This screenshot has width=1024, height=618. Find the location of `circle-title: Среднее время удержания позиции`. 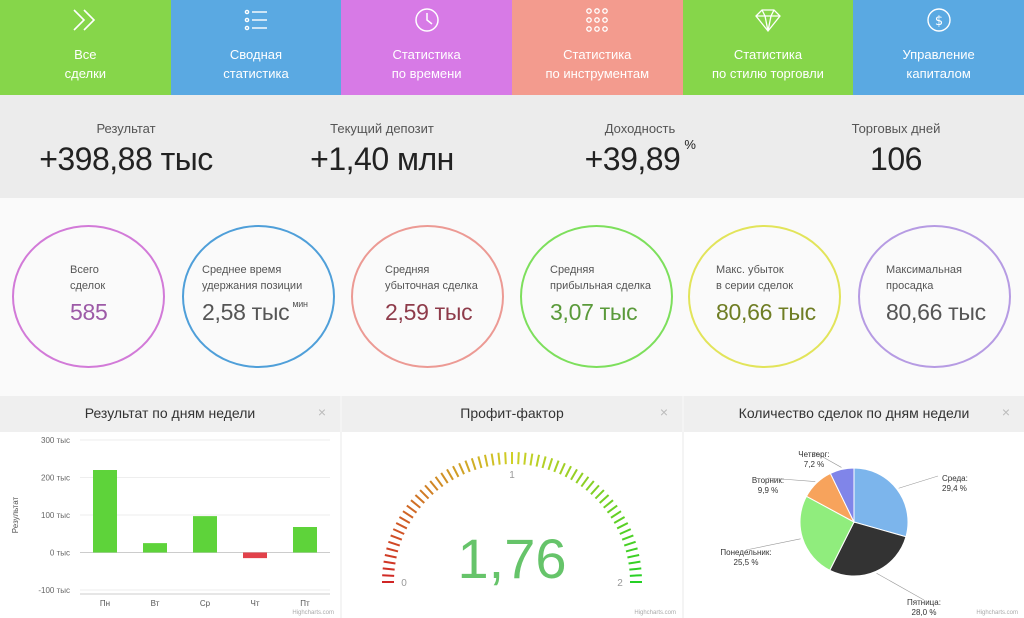

circle-title: Среднее время удержания позиции is located at coordinates (252, 278).